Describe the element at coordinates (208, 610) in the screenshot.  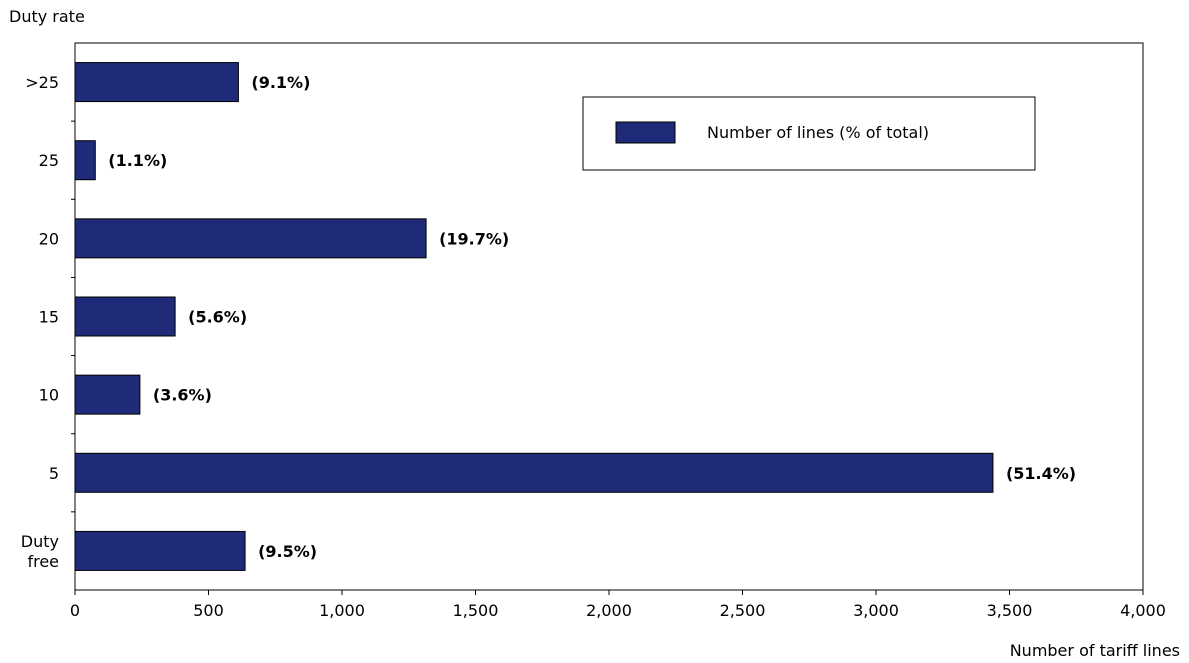
I see `x-tick-label: 500` at that location.